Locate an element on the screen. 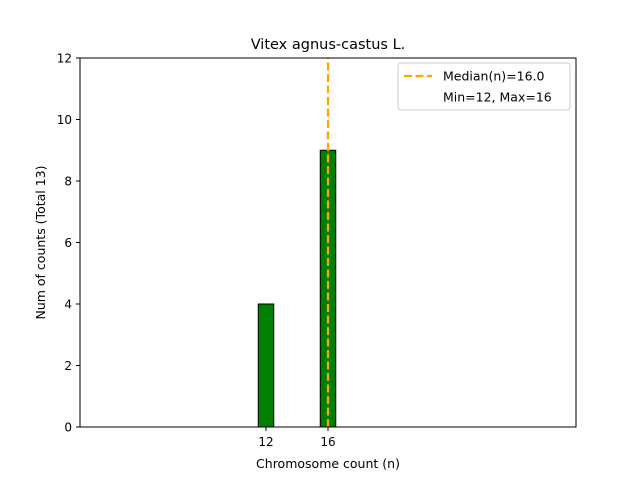 The image size is (640, 480). chart-title: Vitex agnus-castus L. is located at coordinates (328, 45).